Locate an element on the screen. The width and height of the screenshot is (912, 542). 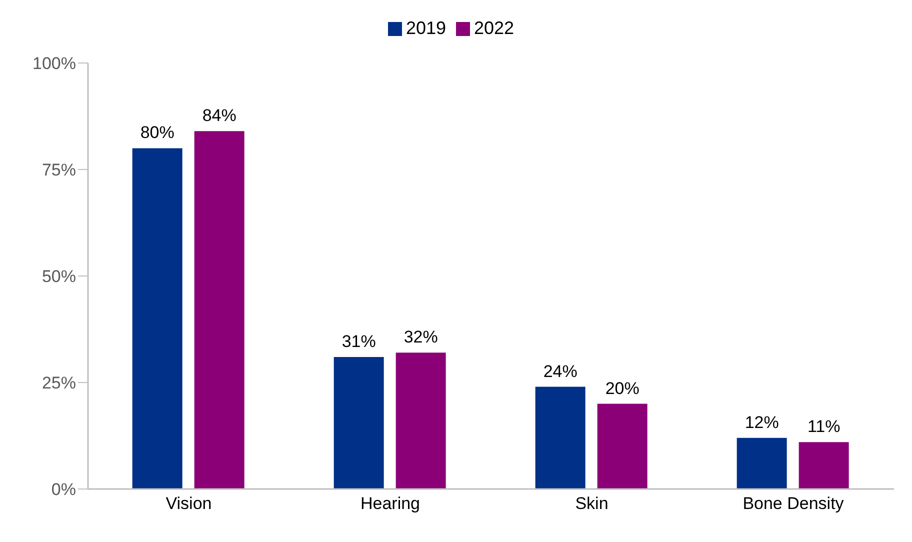
data-label: 31% is located at coordinates (359, 341).